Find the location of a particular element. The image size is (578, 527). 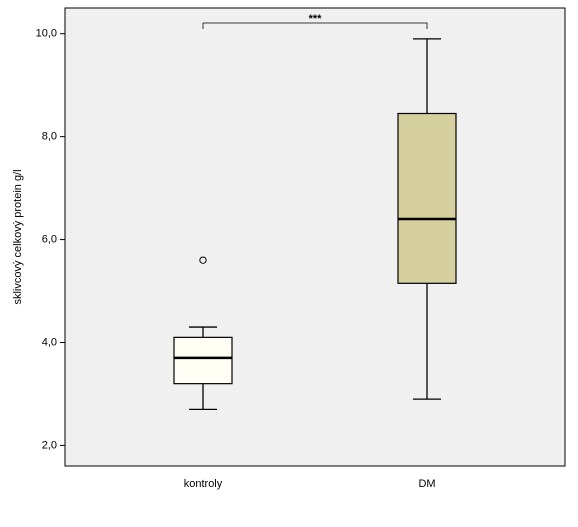

outlier is located at coordinates (203, 260).